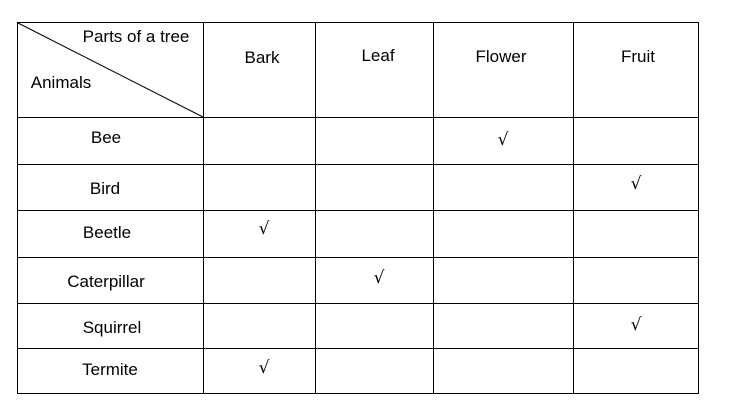 The width and height of the screenshot is (731, 412). I want to click on corner-column-header: Parts of a tree, so click(136, 36).